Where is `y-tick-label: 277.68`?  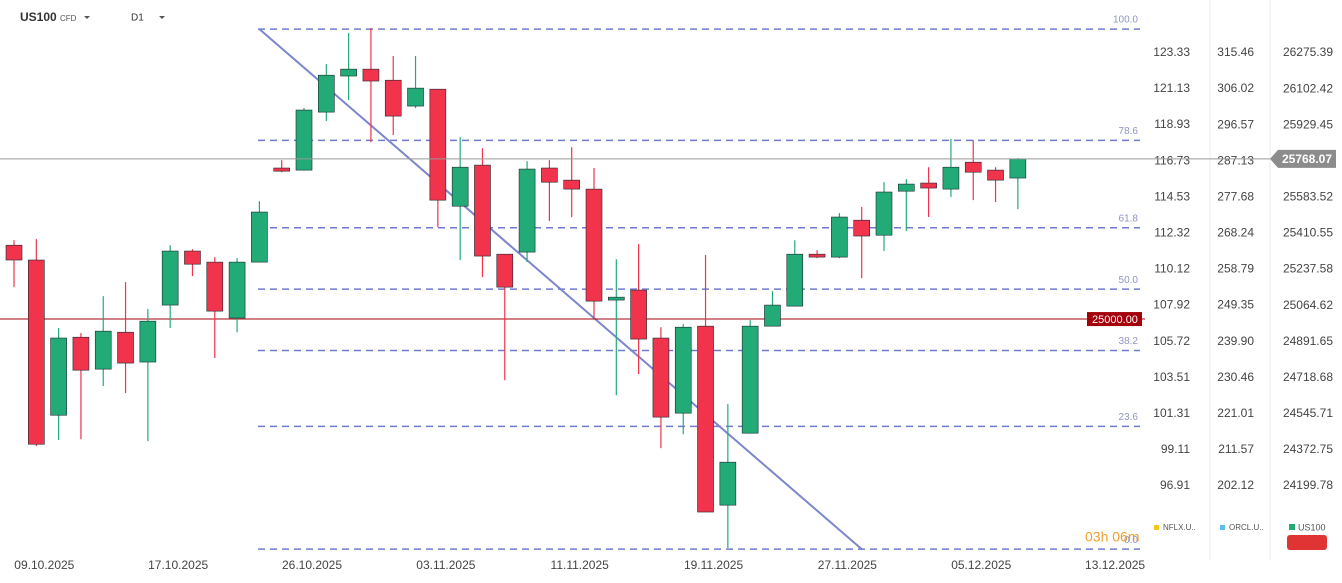 y-tick-label: 277.68 is located at coordinates (1235, 196).